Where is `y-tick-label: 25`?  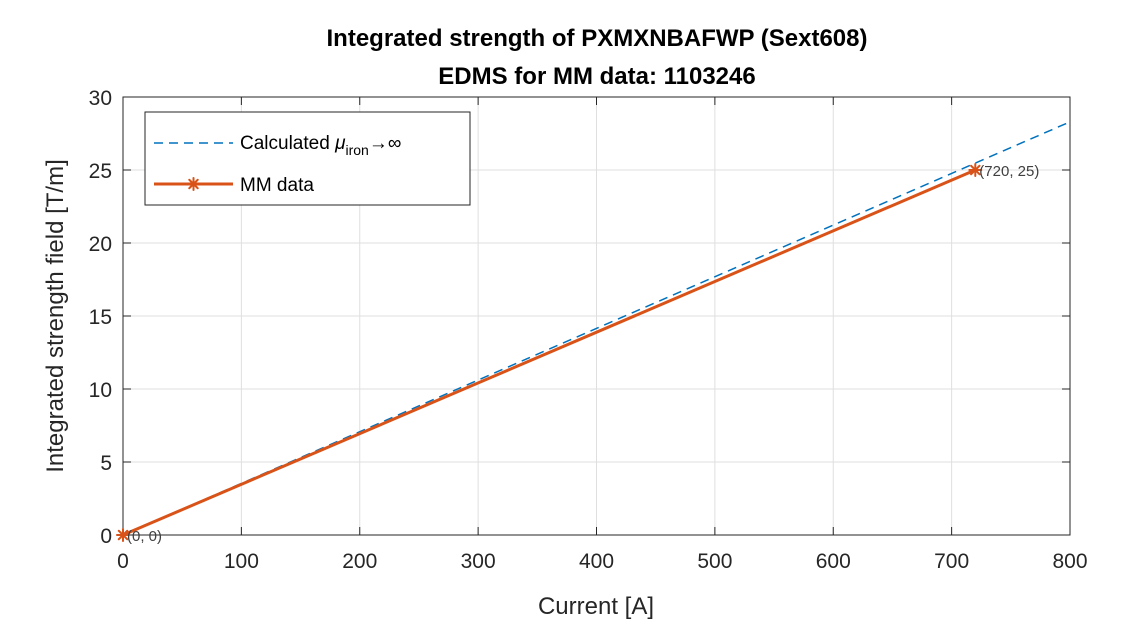
y-tick-label: 25 is located at coordinates (100, 171).